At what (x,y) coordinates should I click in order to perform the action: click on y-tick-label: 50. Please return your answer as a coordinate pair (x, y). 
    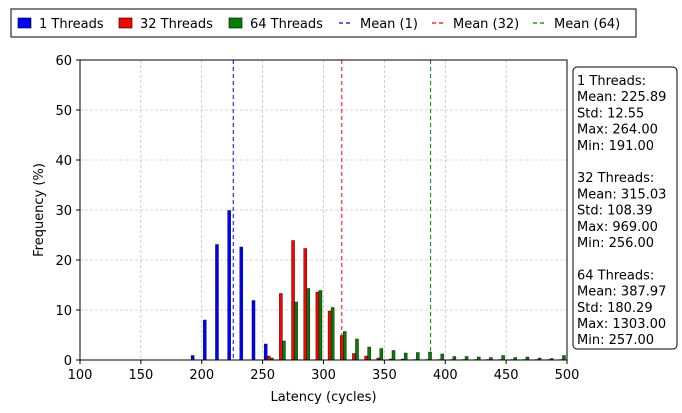
    Looking at the image, I should click on (63, 111).